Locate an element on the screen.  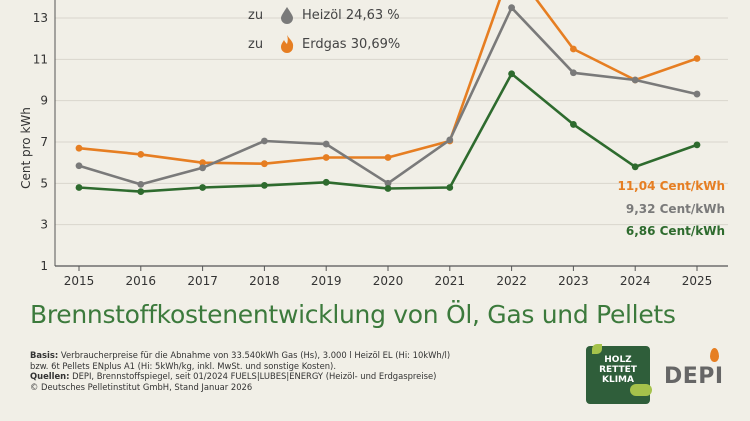
y-tick-label-5: 5 is located at coordinates (44, 183).